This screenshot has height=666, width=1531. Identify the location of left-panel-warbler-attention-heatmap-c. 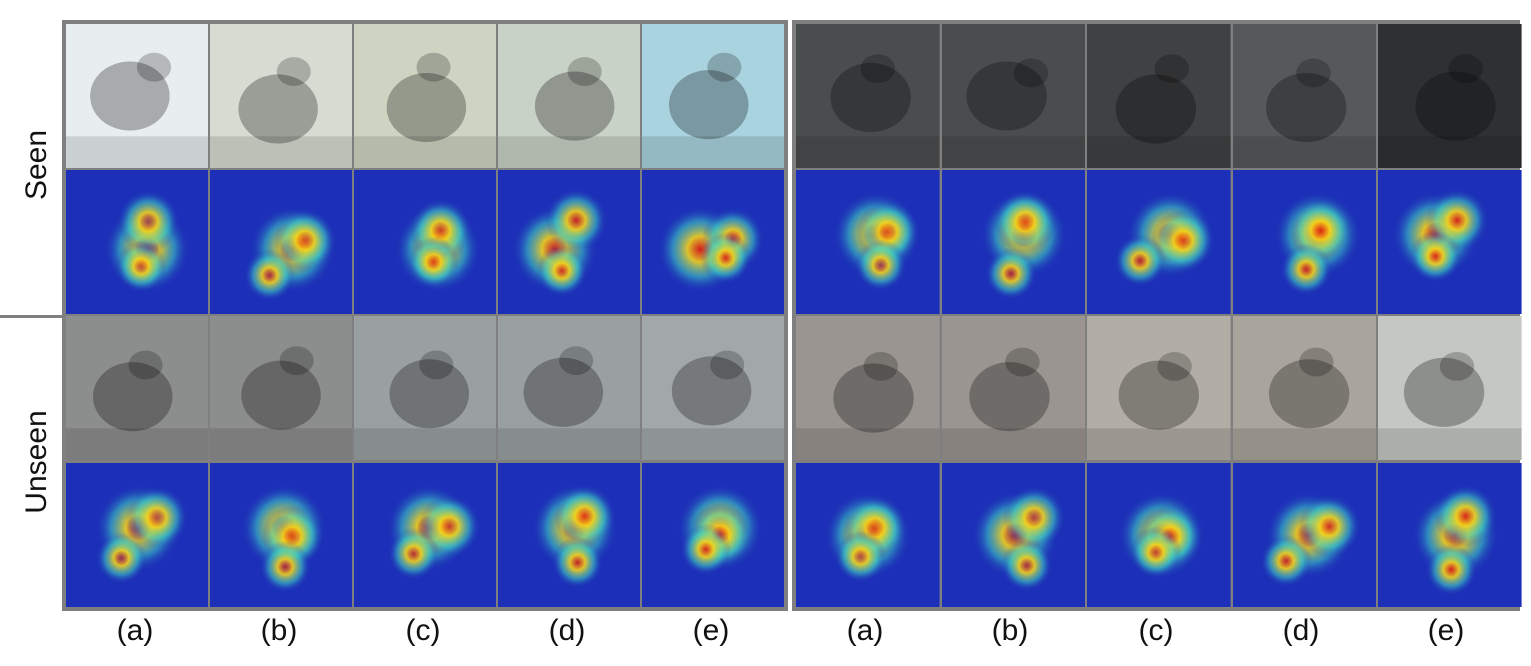
(425, 242).